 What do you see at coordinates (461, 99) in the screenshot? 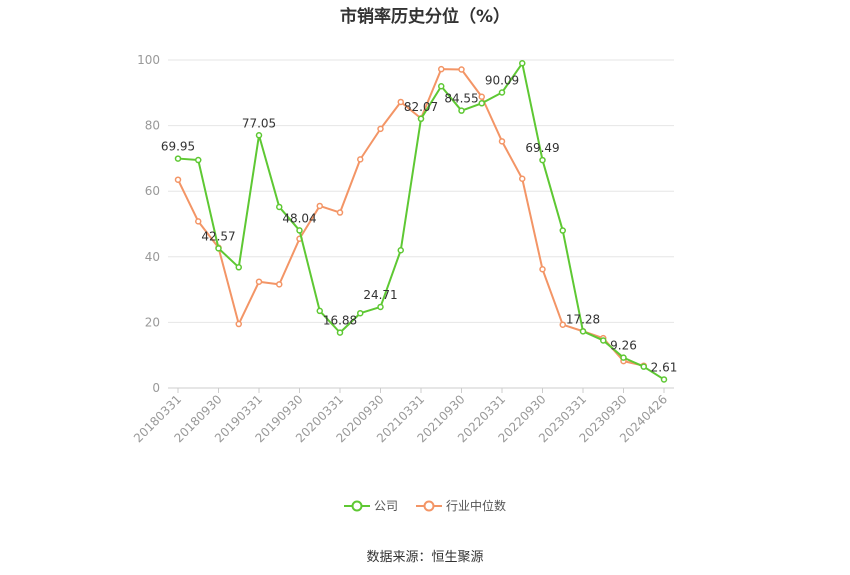
I see `data-label: 84.55` at bounding box center [461, 99].